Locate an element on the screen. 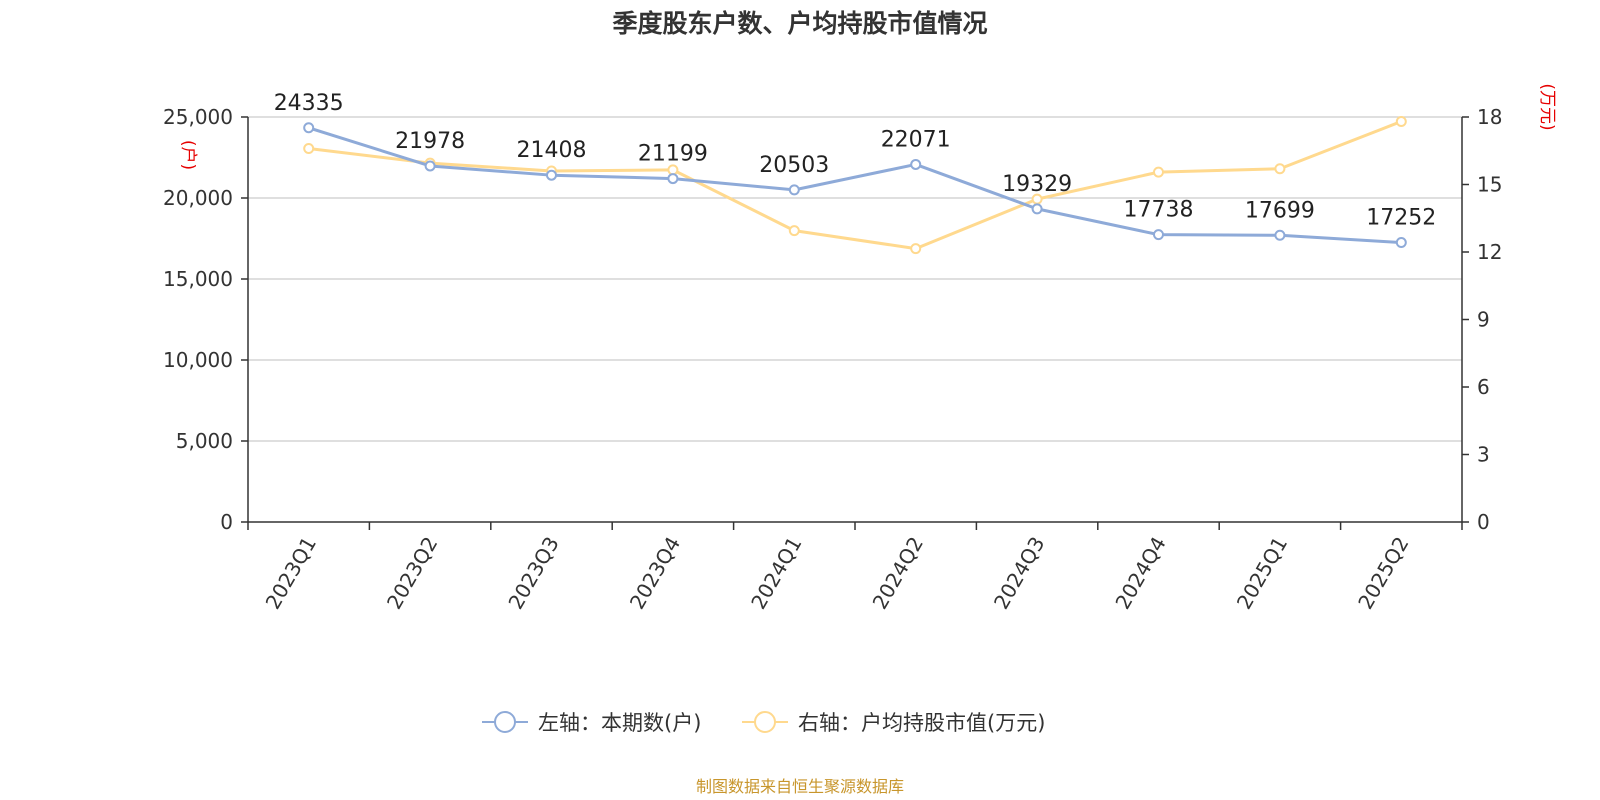 Image resolution: width=1600 pixels, height=800 pixels. right-axis-tick-label: 3 is located at coordinates (1483, 455).